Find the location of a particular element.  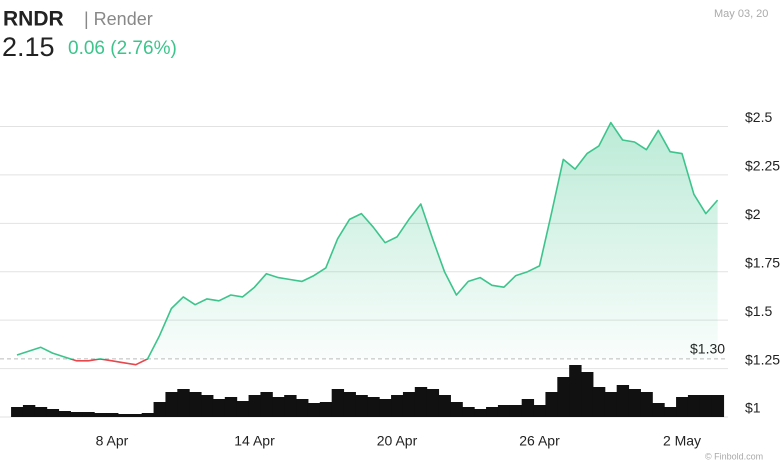

y-tick-label: $1.25 is located at coordinates (762, 359).